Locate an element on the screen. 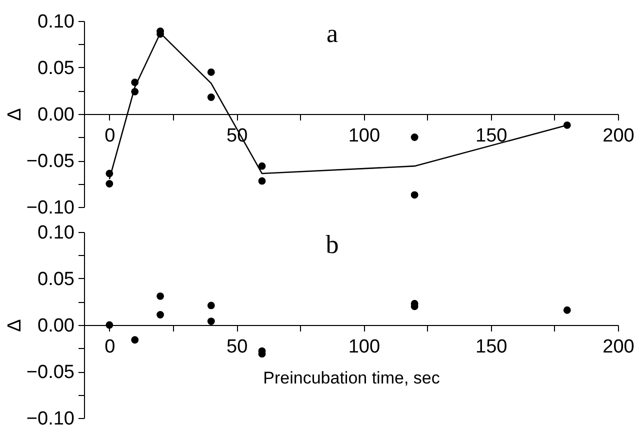  x-tick-label: 50 is located at coordinates (237, 347).